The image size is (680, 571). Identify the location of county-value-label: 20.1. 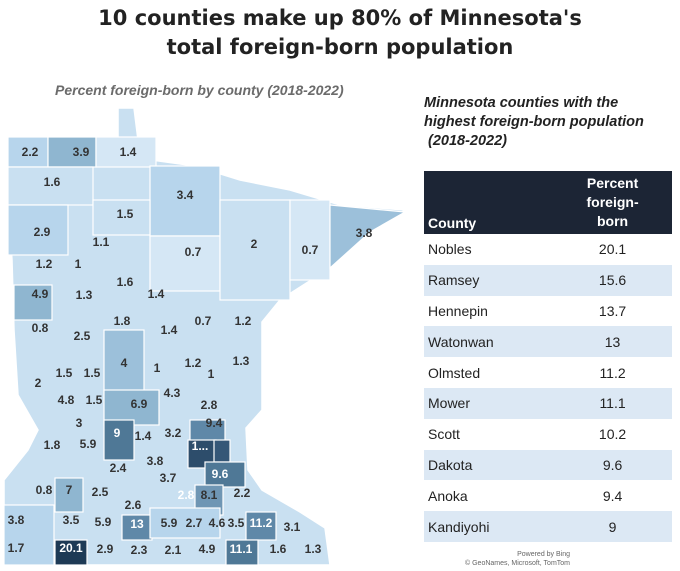
(71, 548).